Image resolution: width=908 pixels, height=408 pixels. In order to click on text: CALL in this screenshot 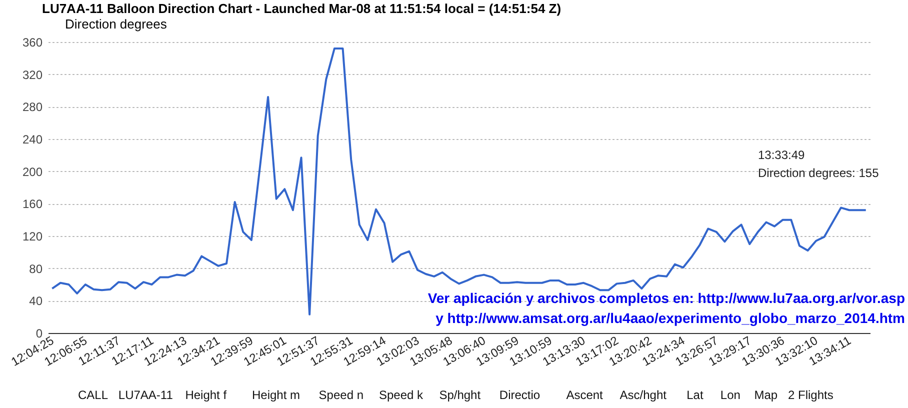, I will do `click(93, 395)`.